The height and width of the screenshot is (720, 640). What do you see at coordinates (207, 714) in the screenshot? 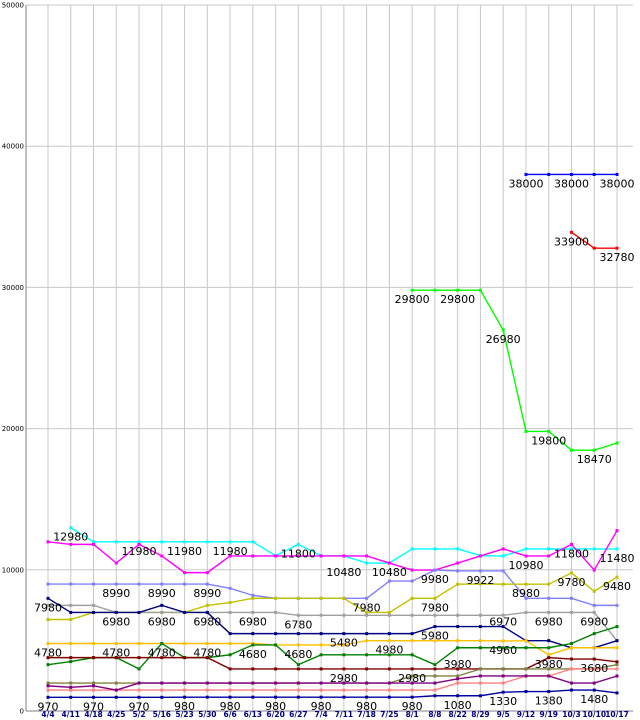
I see `x-tick-label: 5/30` at bounding box center [207, 714].